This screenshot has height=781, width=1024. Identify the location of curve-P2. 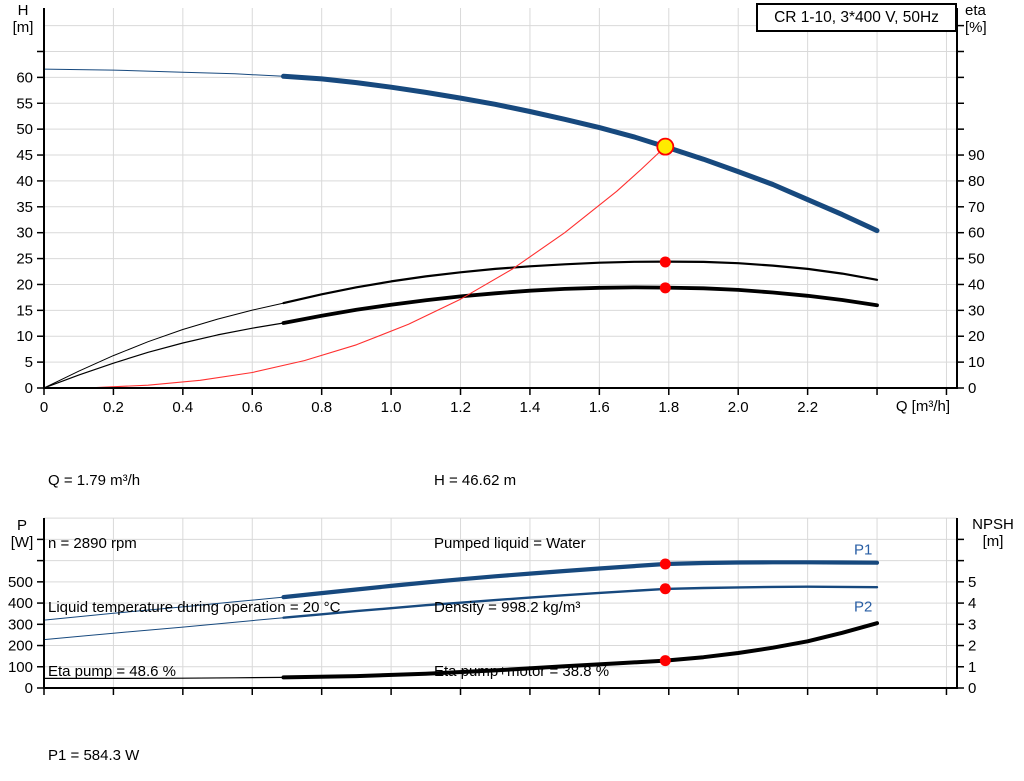
(461, 613).